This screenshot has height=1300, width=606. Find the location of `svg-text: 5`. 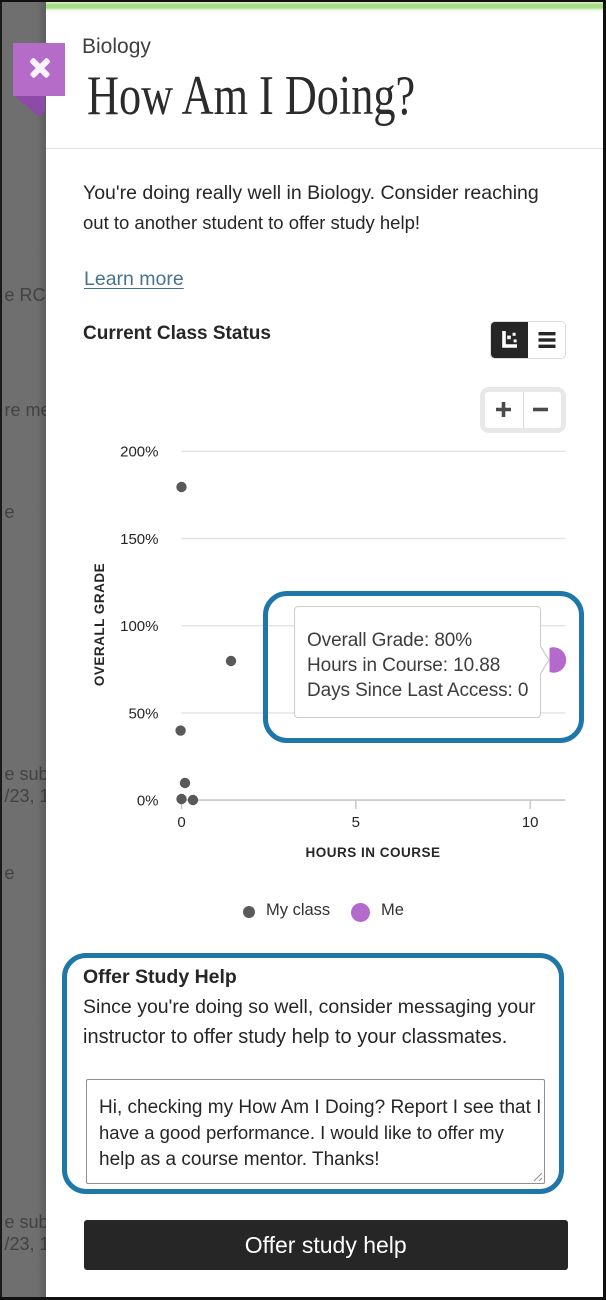

svg-text: 5 is located at coordinates (356, 822).